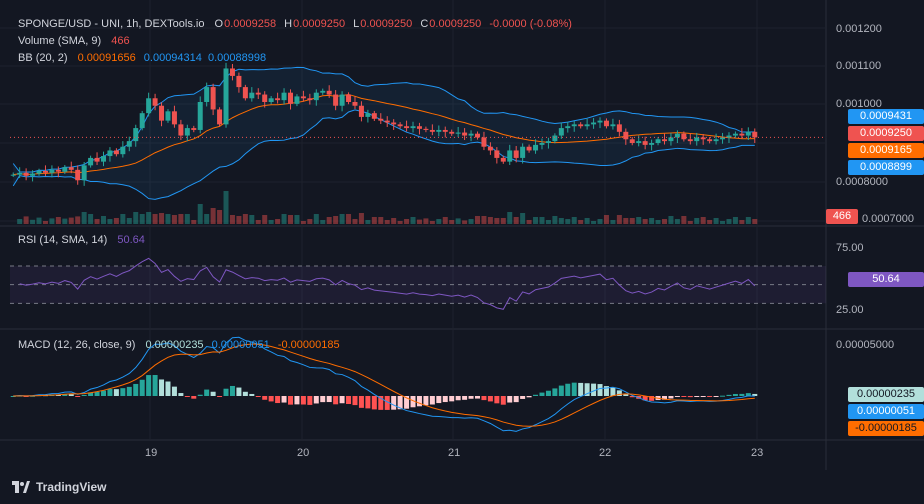  I want to click on bb-basis-tag: 0.0009165, so click(886, 150).